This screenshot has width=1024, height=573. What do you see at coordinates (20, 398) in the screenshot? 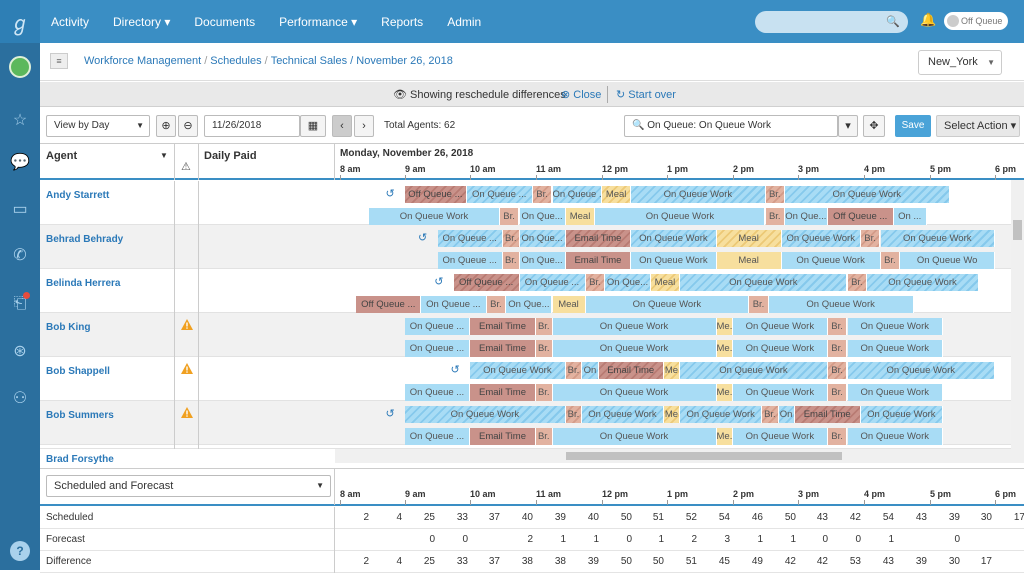
I see `contact-icon: ⚇` at bounding box center [20, 398].